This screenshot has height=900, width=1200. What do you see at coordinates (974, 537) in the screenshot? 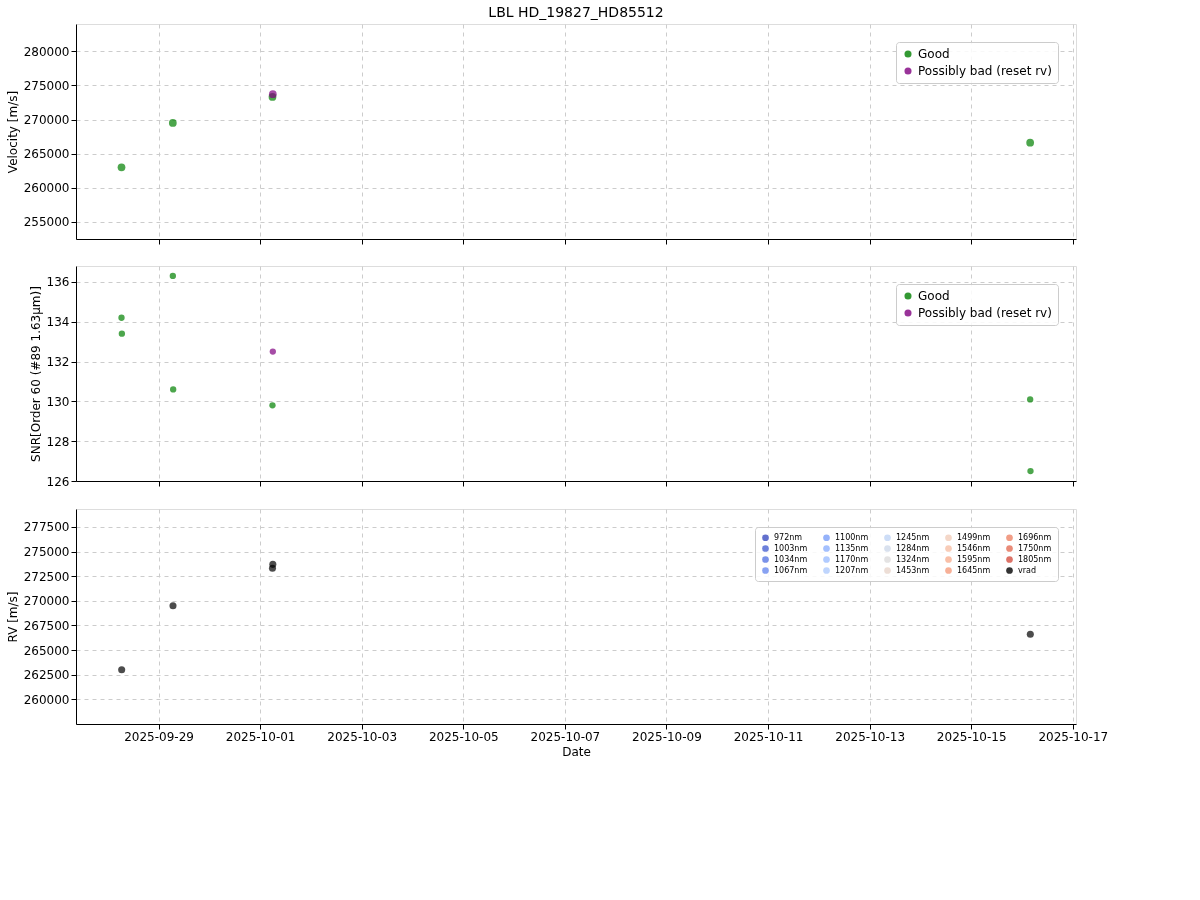
I see `legend-label: 1499nm` at bounding box center [974, 537].